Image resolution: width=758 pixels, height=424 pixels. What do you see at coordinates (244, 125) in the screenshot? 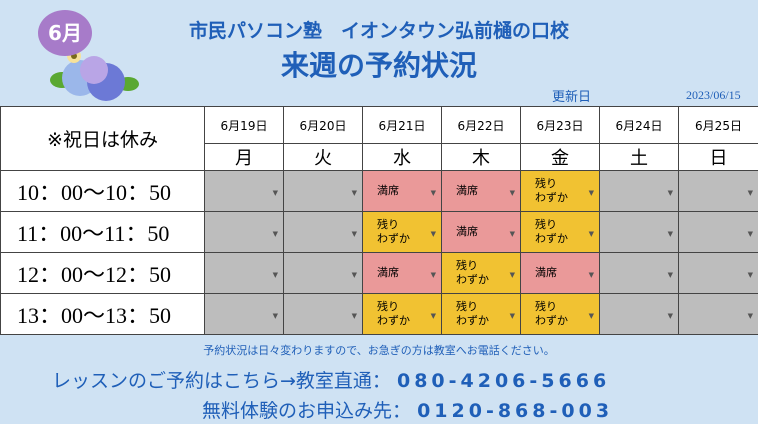
I see `date-header: 6月19日` at bounding box center [244, 125].